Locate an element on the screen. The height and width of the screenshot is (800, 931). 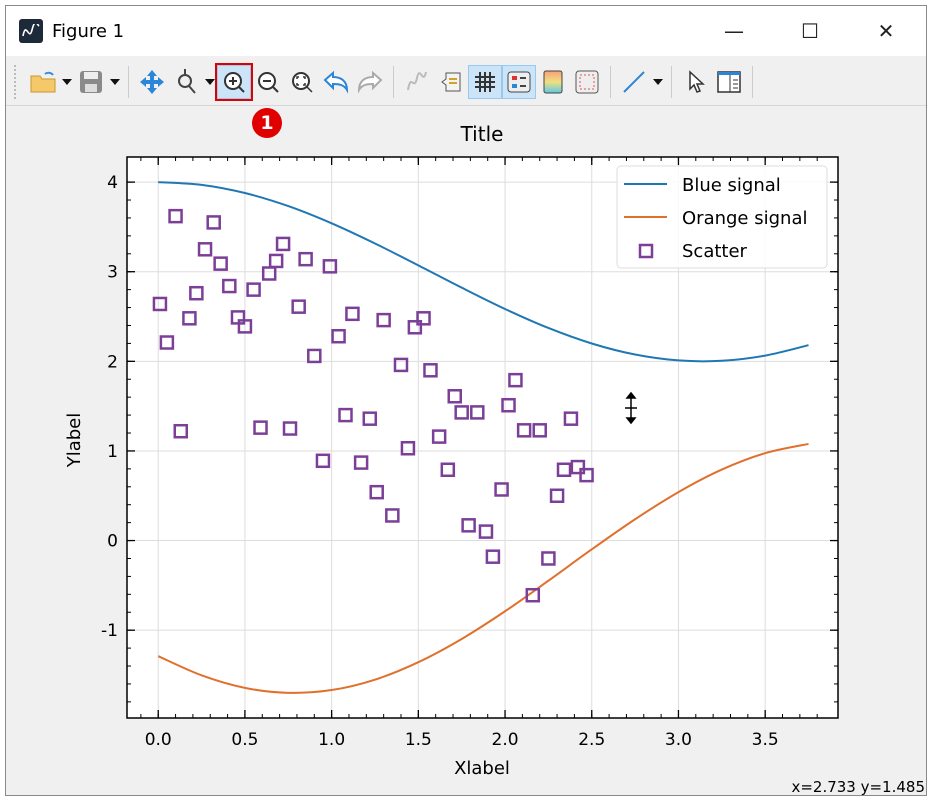
curve-icon is located at coordinates (417, 82).